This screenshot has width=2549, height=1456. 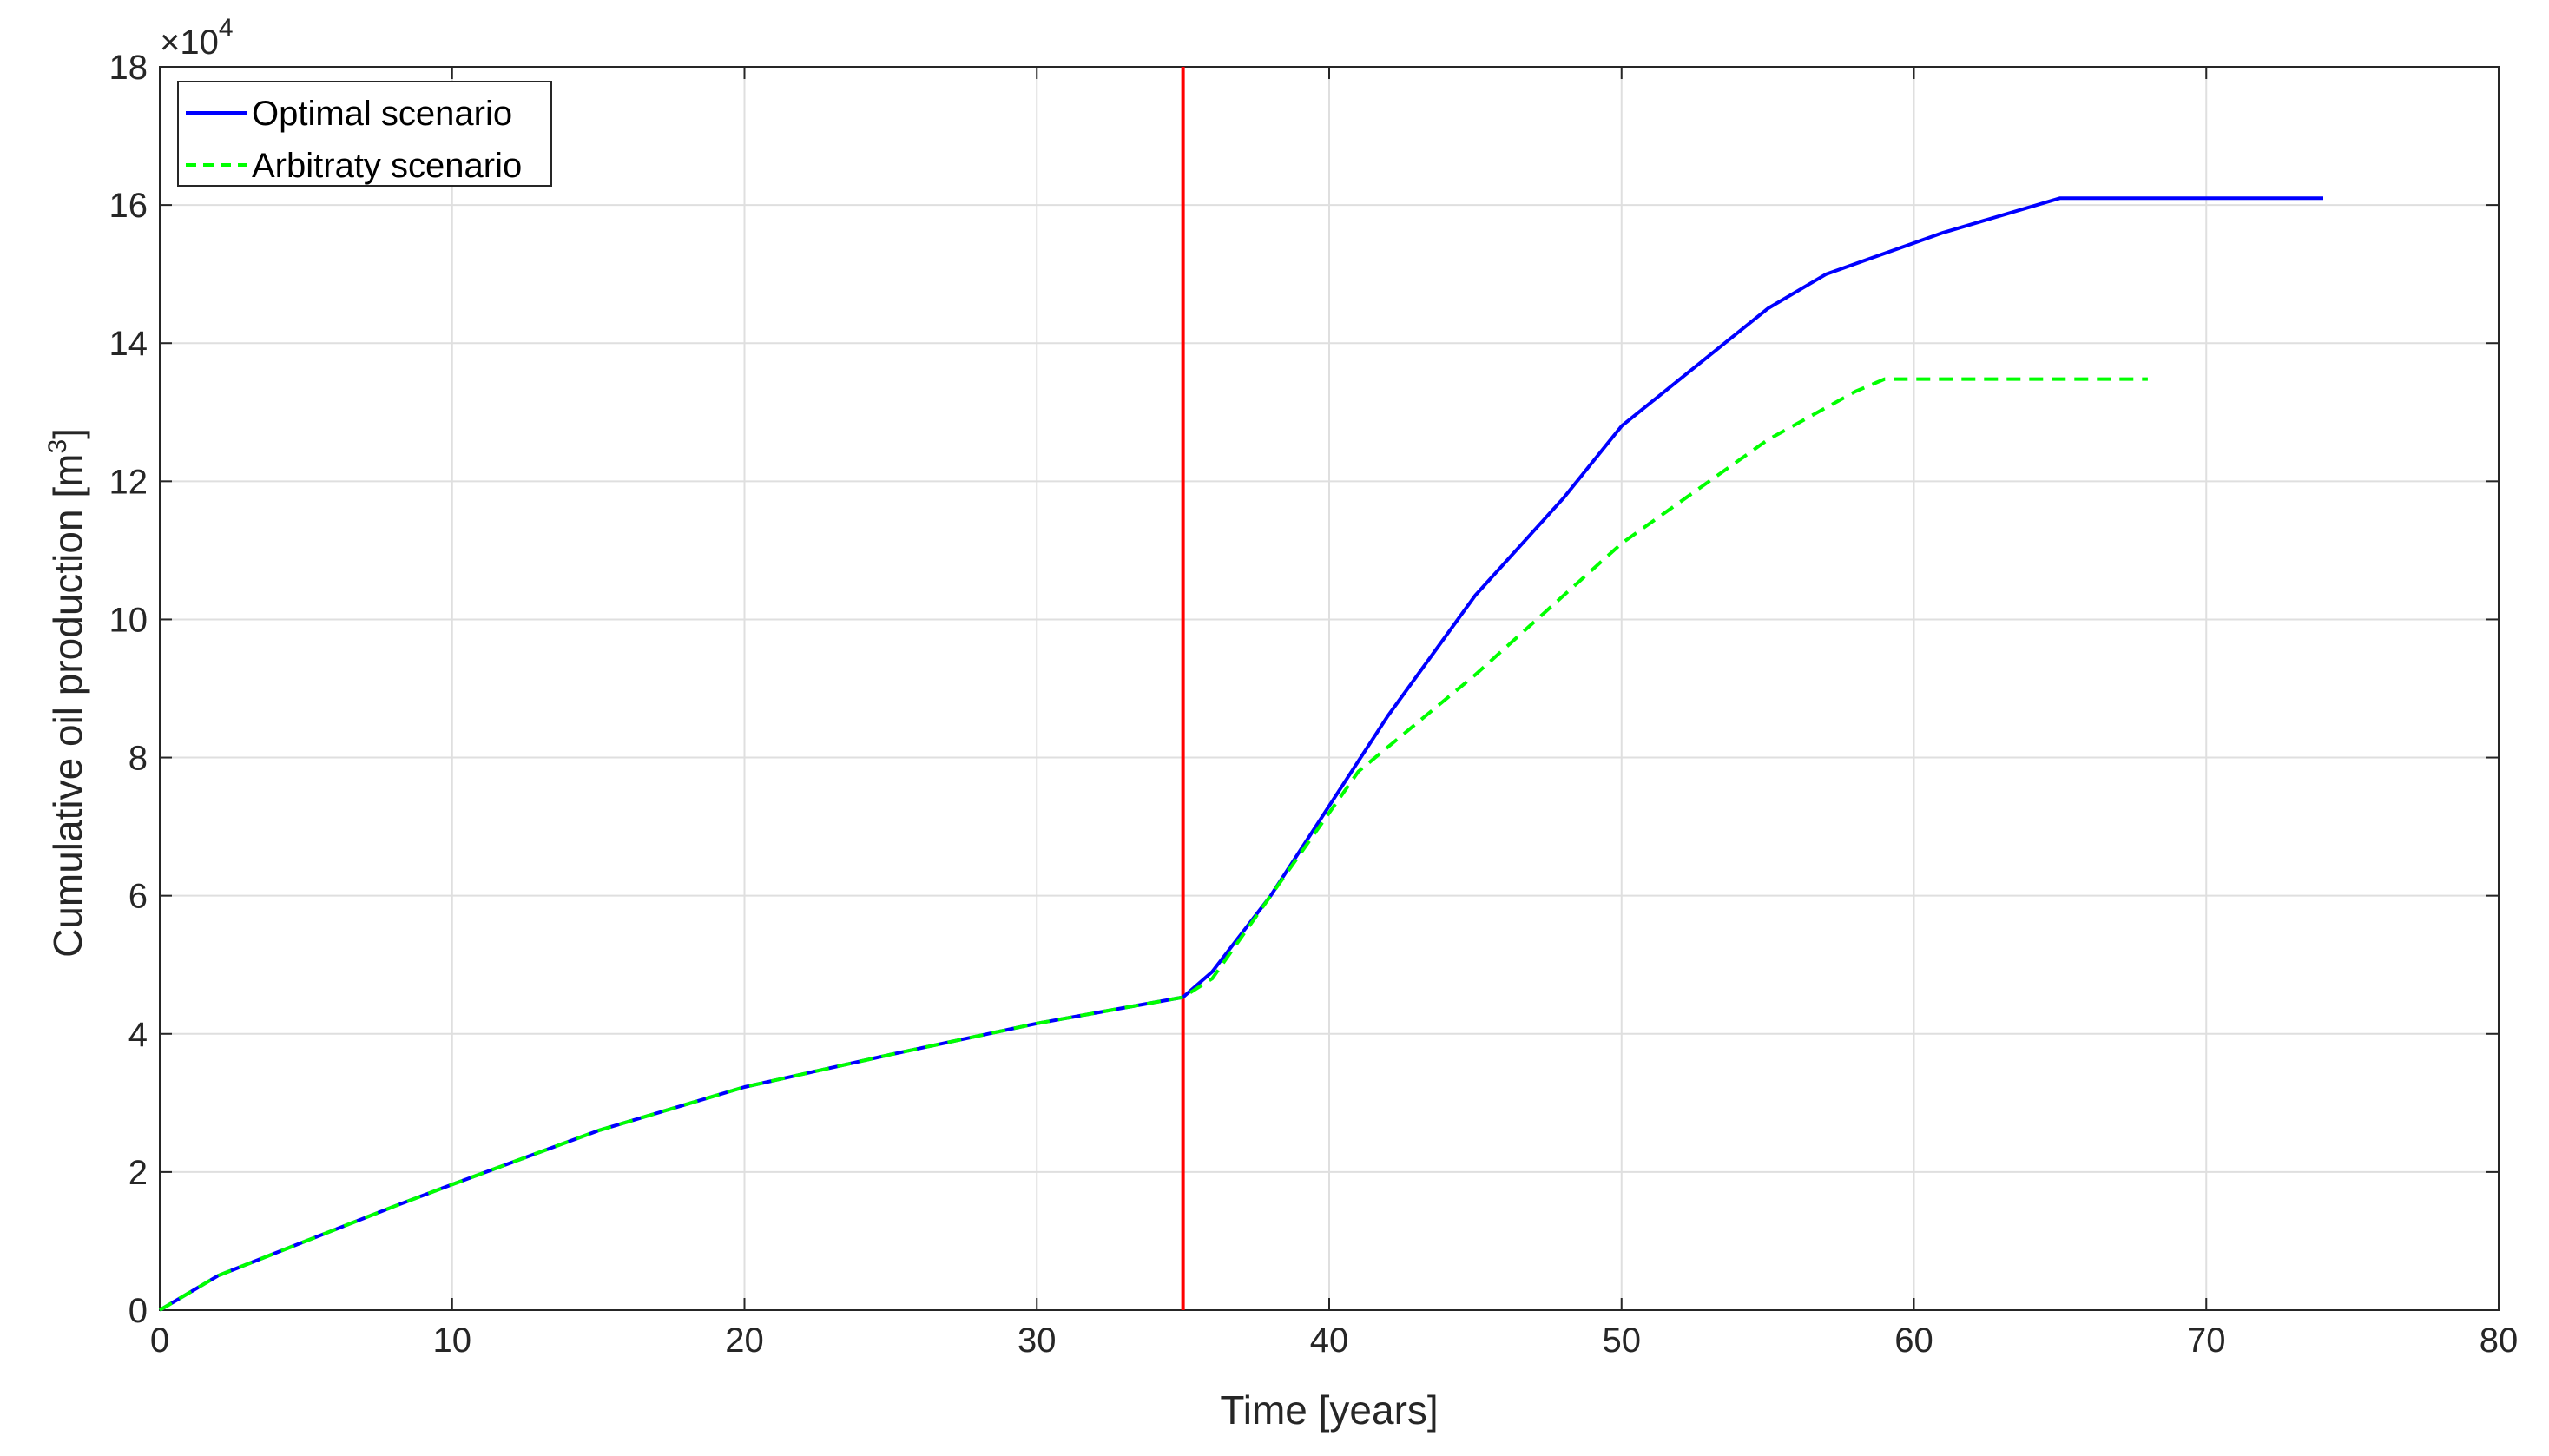 What do you see at coordinates (128, 344) in the screenshot?
I see `y-tick-label: 14` at bounding box center [128, 344].